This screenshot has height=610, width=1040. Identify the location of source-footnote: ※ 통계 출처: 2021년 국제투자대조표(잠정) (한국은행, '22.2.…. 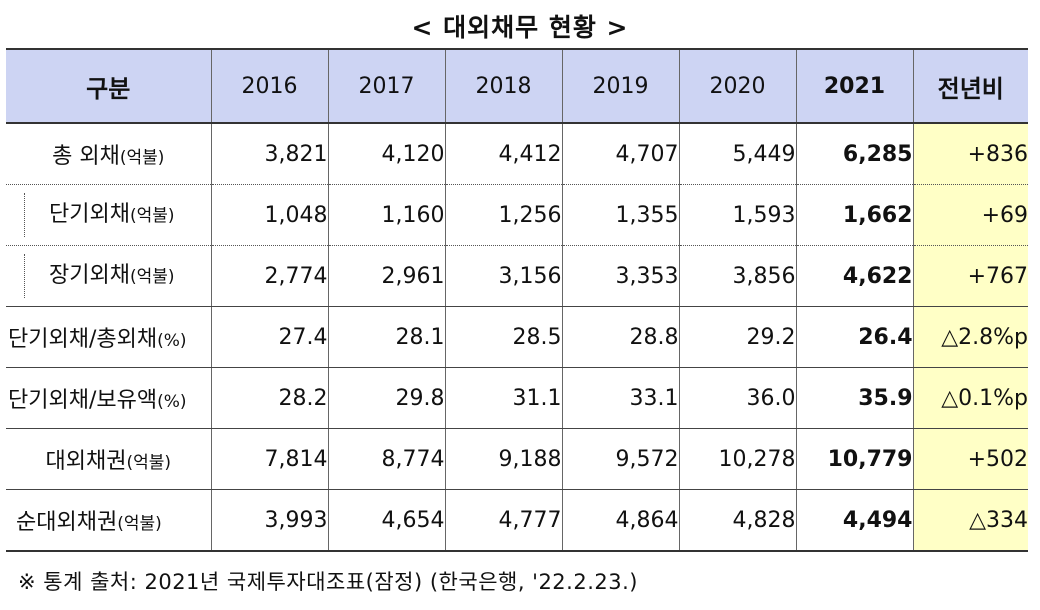
(328, 582).